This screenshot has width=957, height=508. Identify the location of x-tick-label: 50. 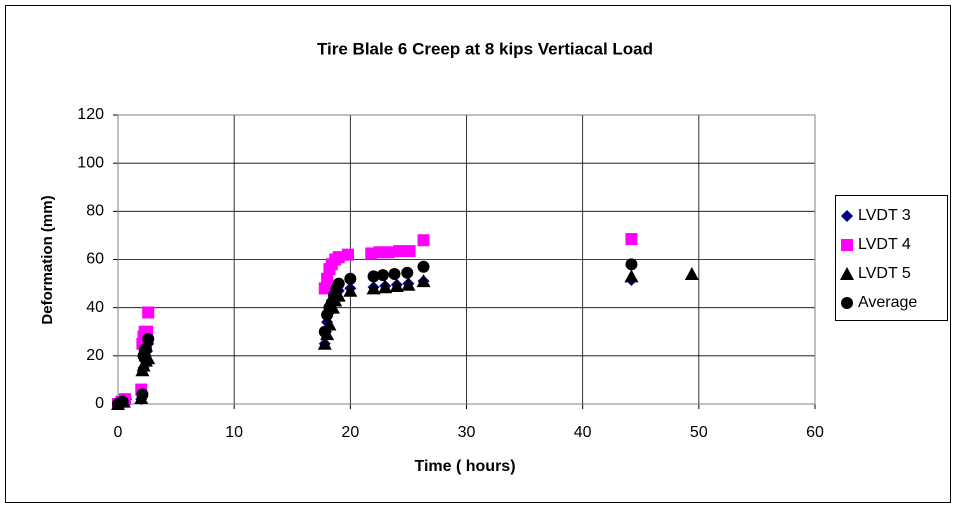
(699, 432).